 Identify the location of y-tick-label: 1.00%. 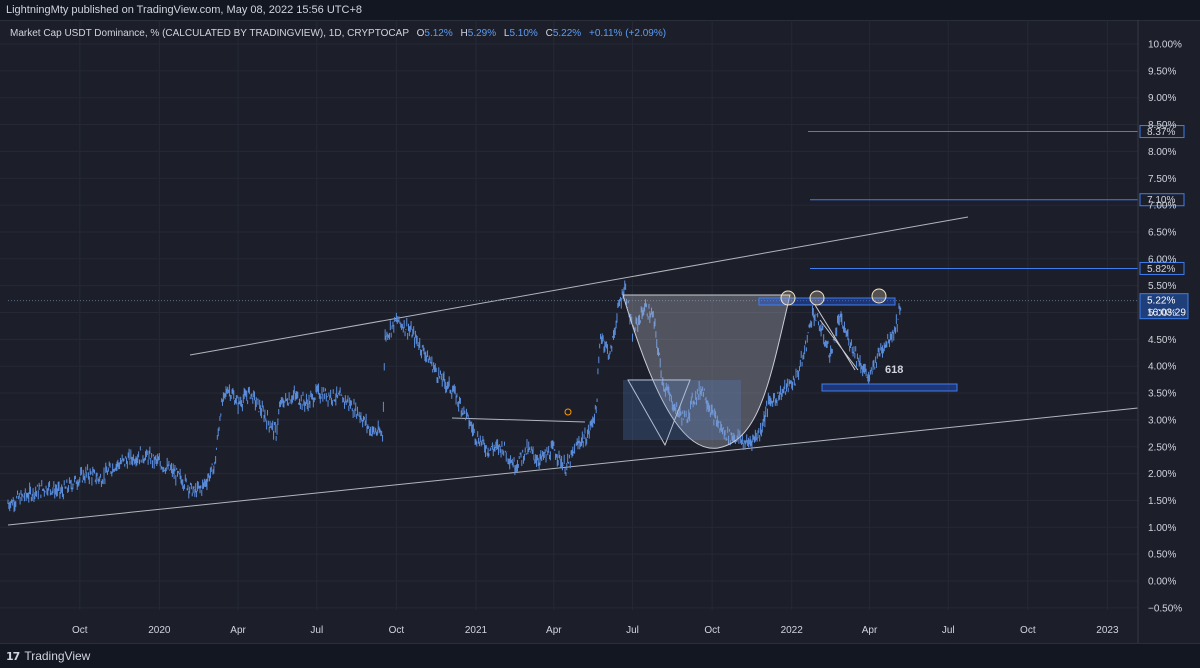
(1162, 528).